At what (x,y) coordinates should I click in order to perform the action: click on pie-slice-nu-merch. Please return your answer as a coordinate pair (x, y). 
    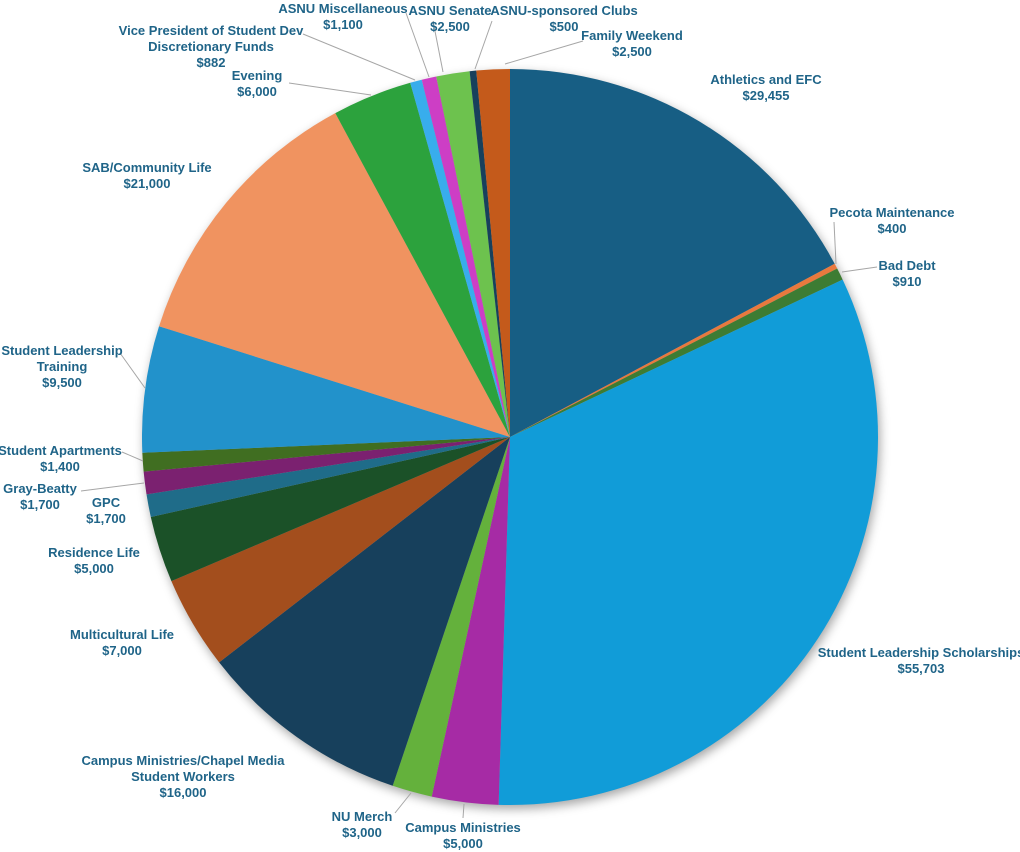
    Looking at the image, I should click on (451, 617).